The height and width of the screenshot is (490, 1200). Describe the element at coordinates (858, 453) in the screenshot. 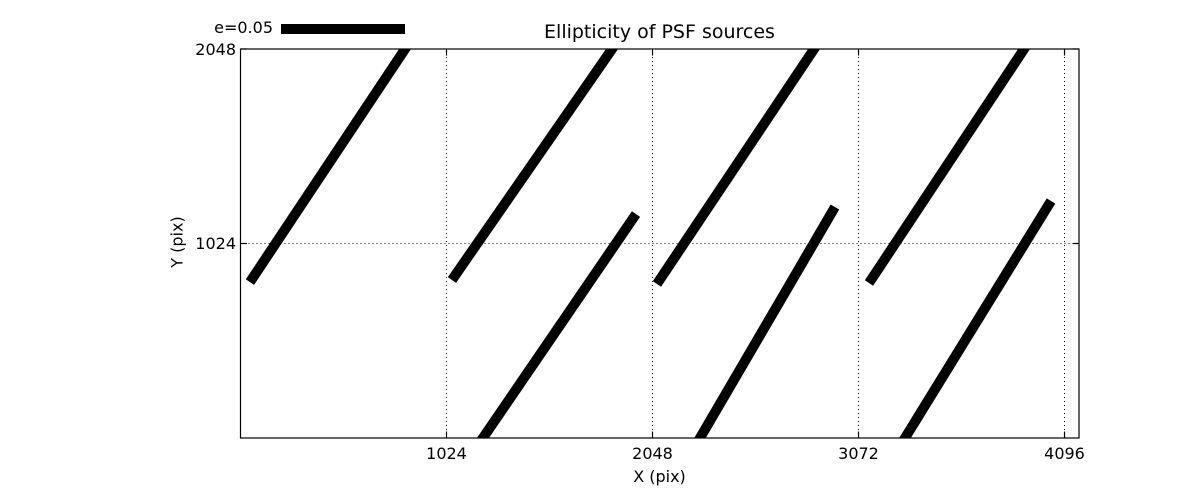

I see `x-tick-label: 3072` at that location.